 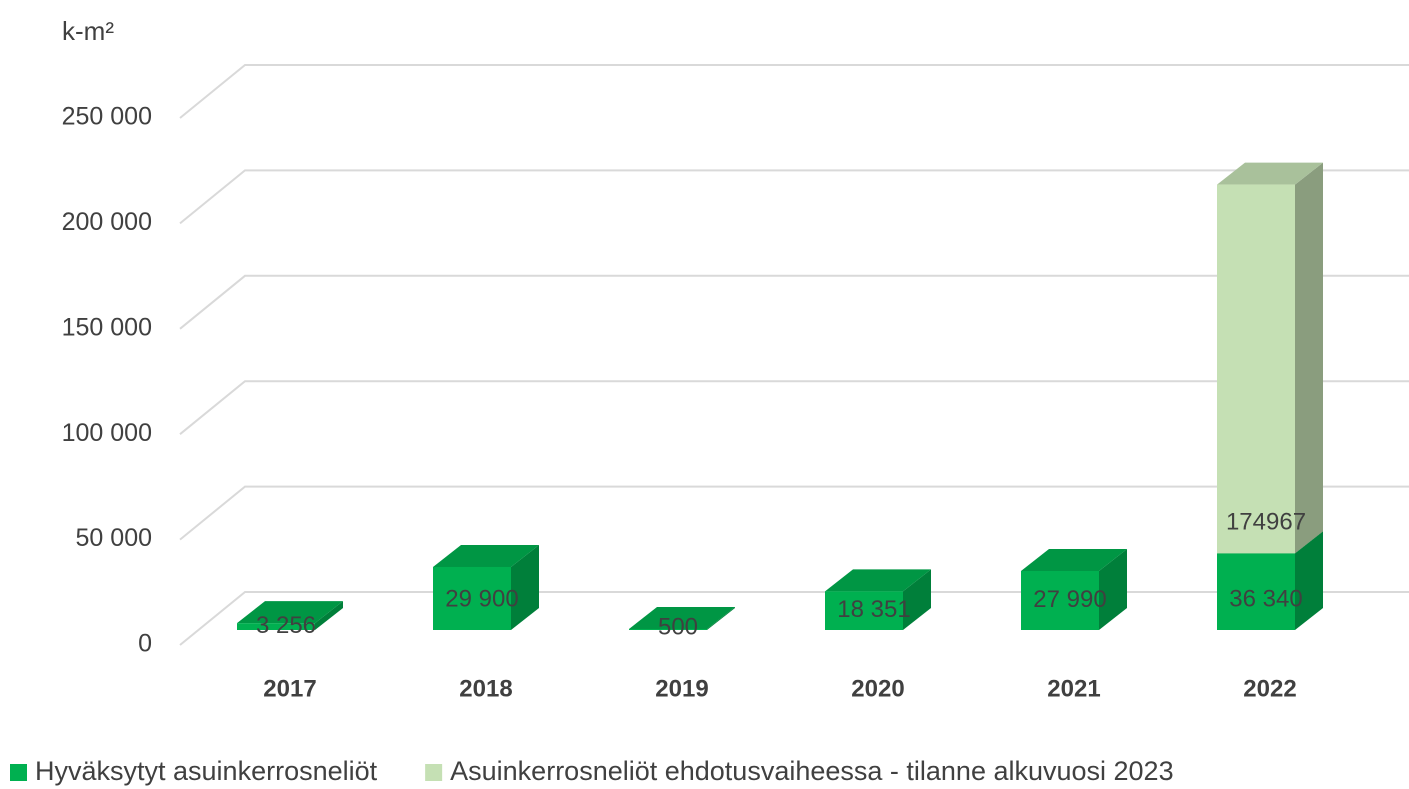 What do you see at coordinates (1265, 598) in the screenshot?
I see `data-label: 36 340` at bounding box center [1265, 598].